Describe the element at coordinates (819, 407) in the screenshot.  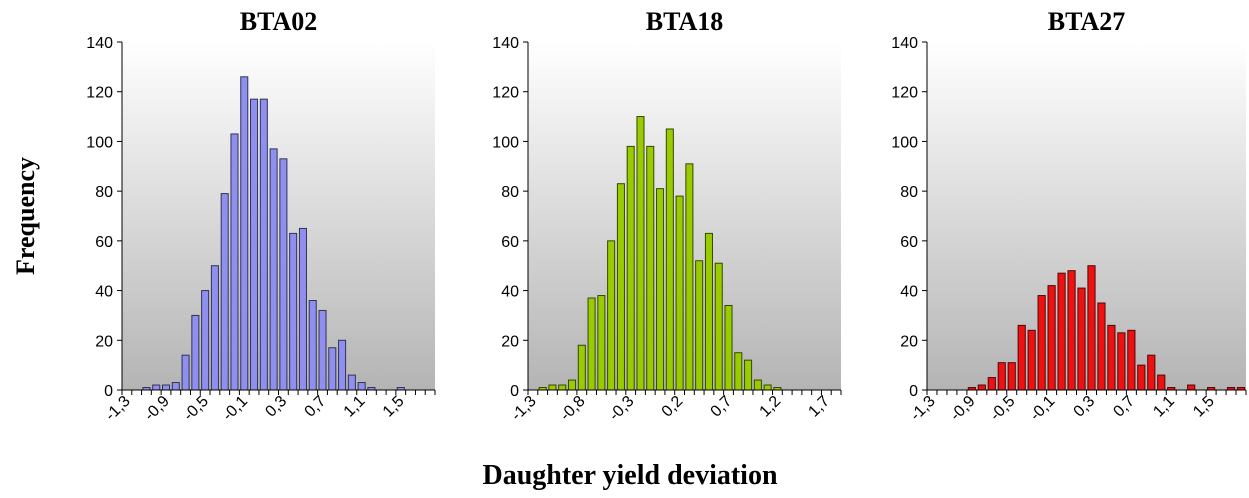
I see `x-tick-label: 1,7` at that location.